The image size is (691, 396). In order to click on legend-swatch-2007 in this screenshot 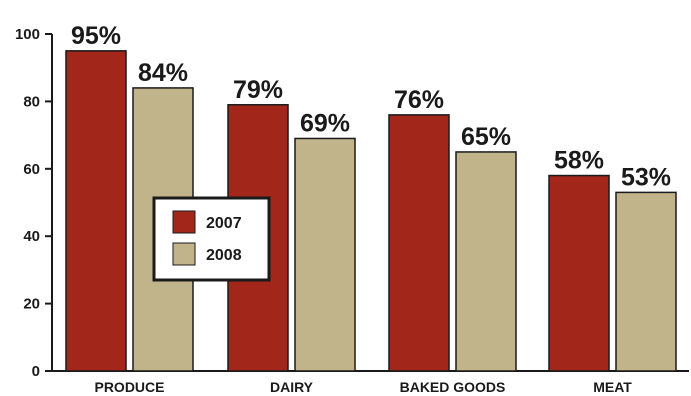, I will do `click(184, 222)`.